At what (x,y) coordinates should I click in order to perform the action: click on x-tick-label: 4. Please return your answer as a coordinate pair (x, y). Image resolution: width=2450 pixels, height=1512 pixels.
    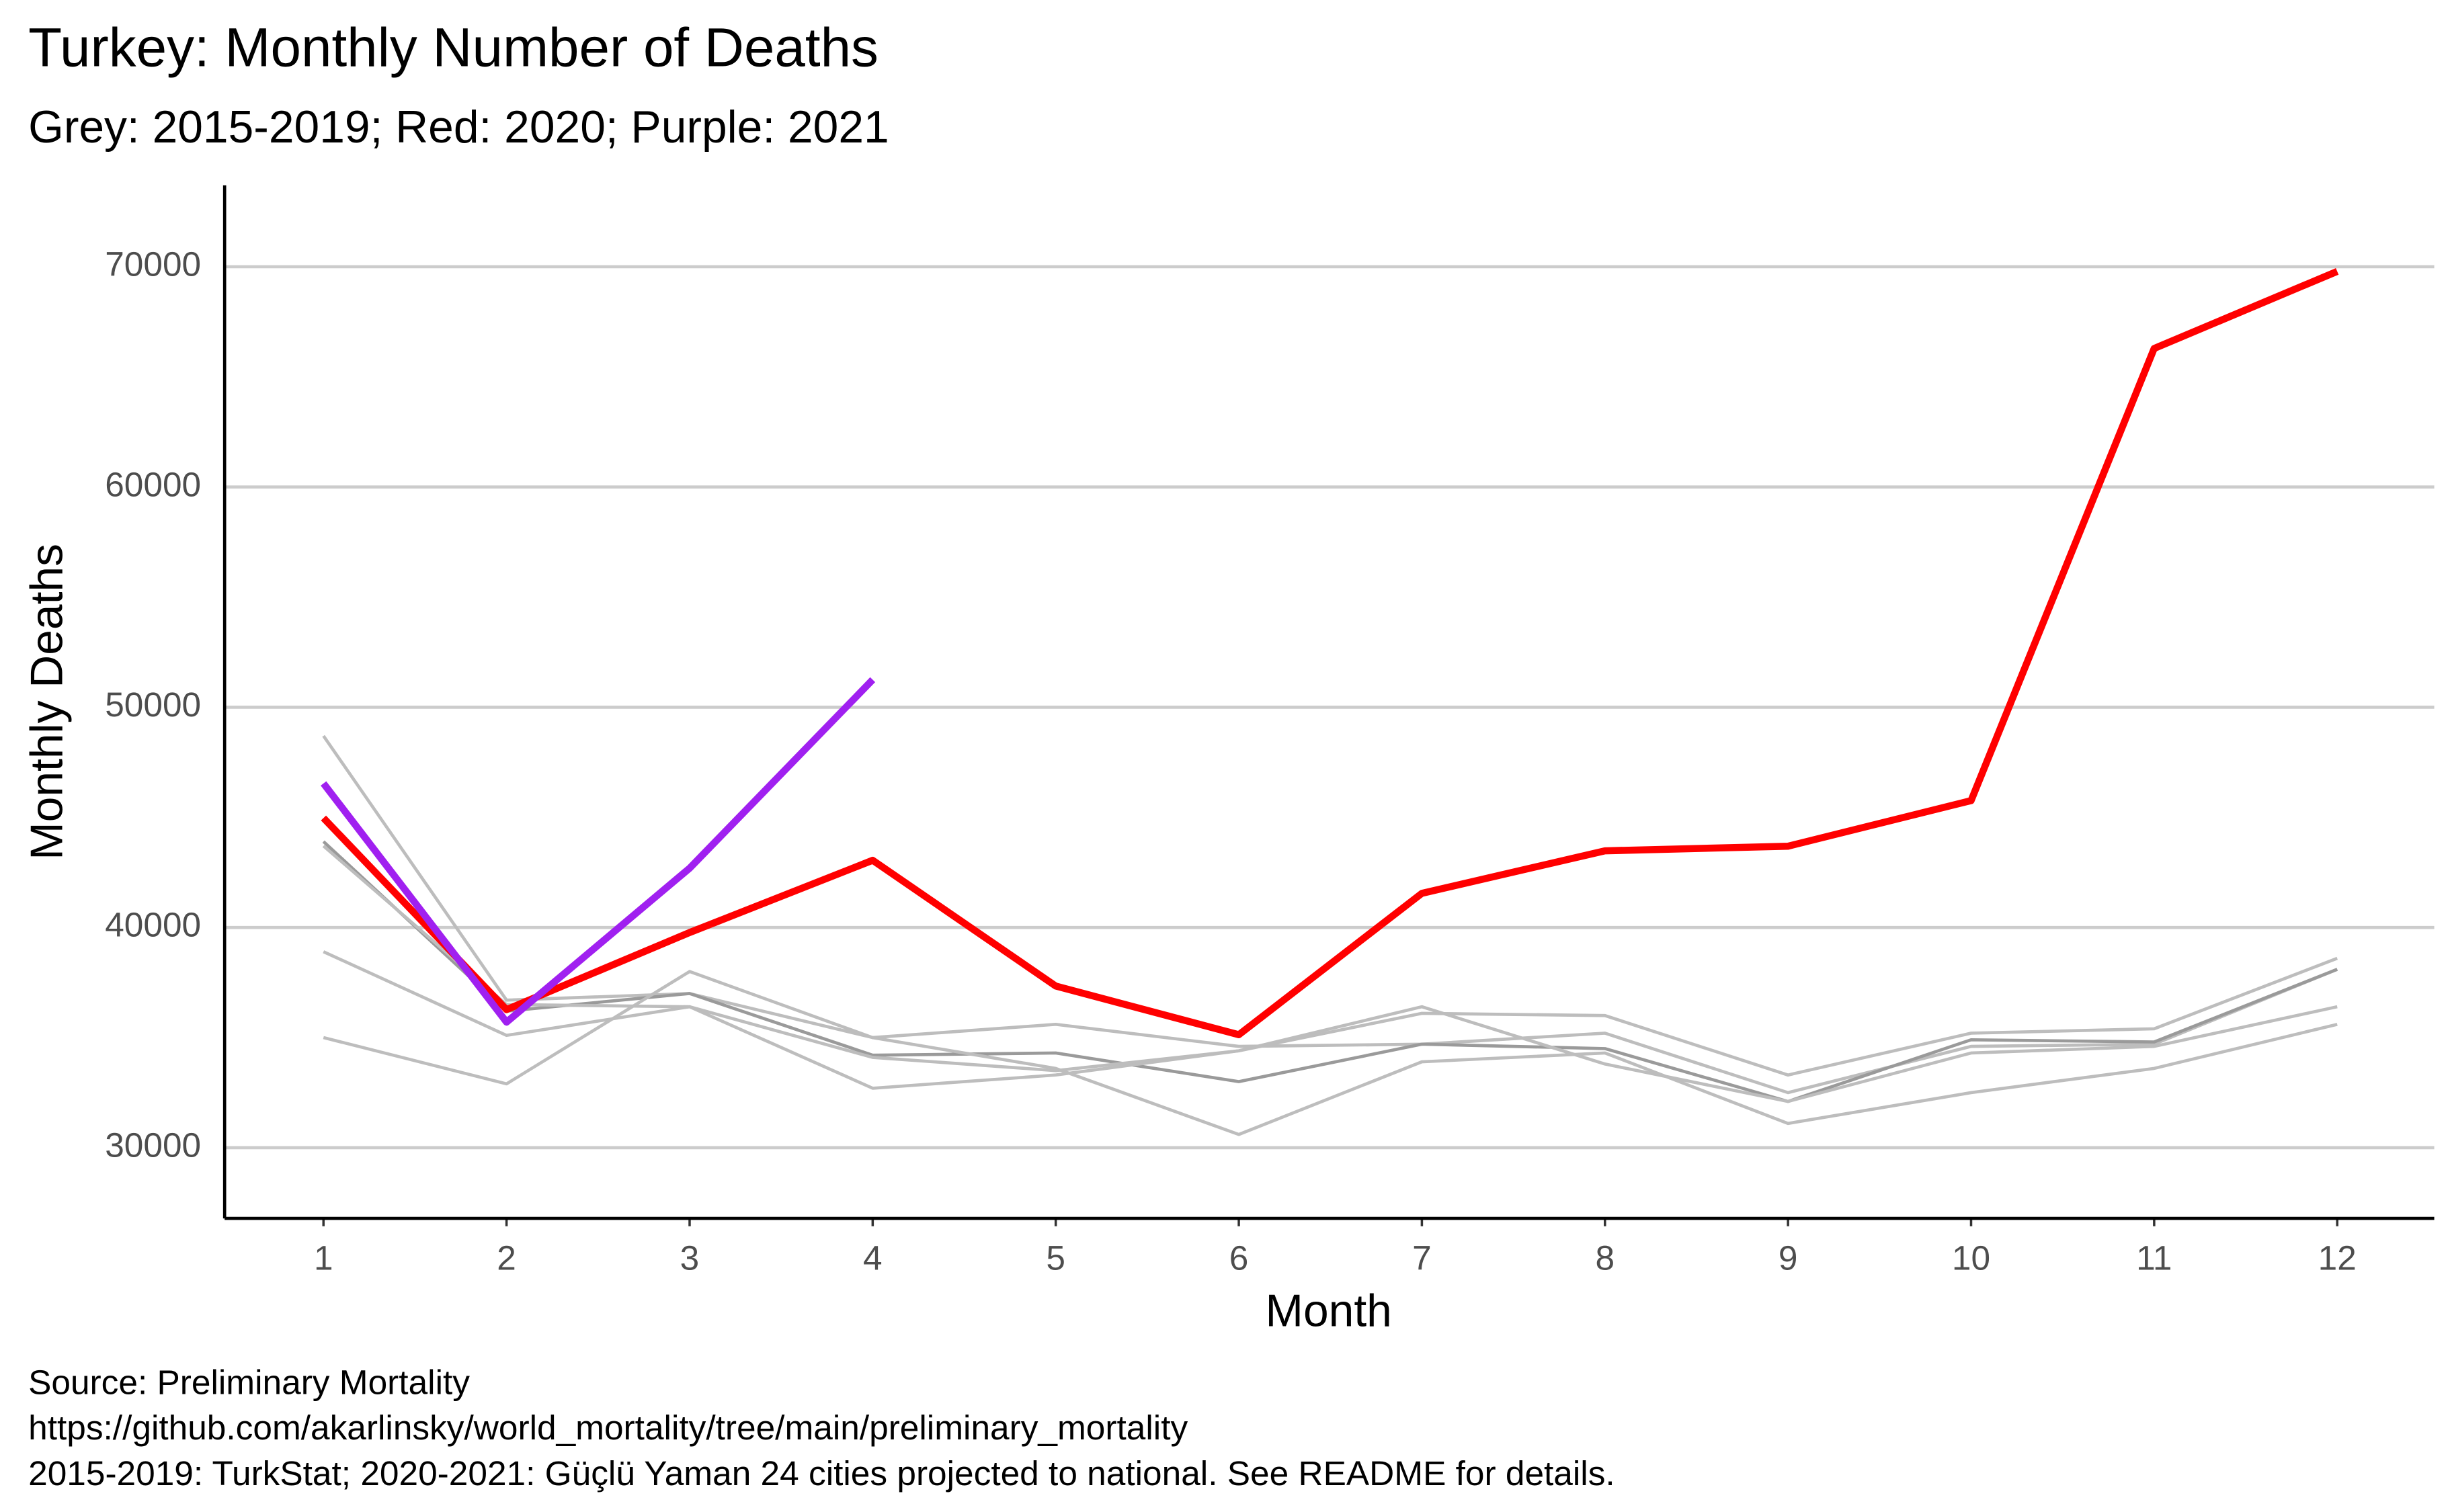
    Looking at the image, I should click on (873, 1257).